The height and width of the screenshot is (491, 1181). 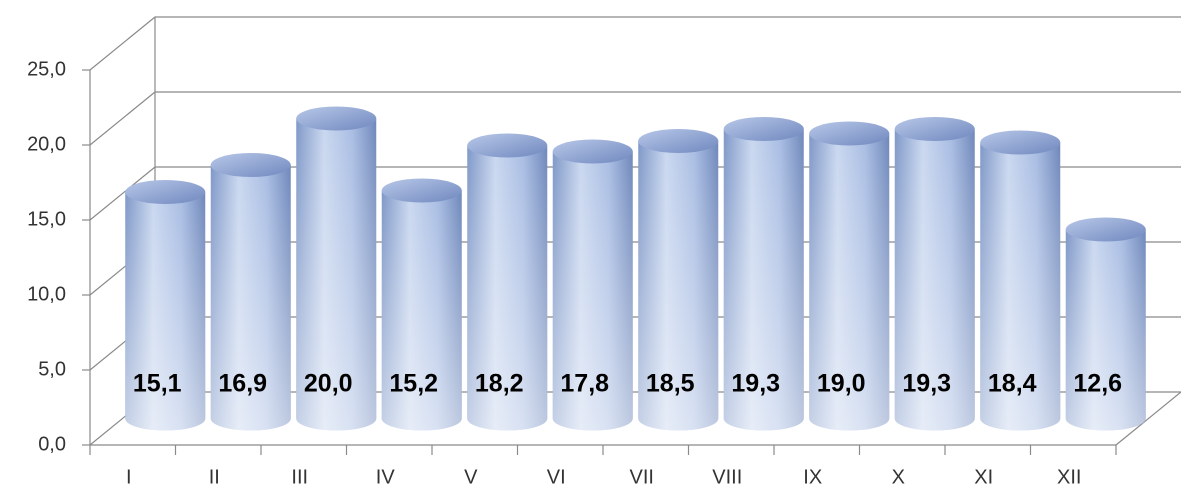 What do you see at coordinates (898, 477) in the screenshot?
I see `x-tick-label: X` at bounding box center [898, 477].